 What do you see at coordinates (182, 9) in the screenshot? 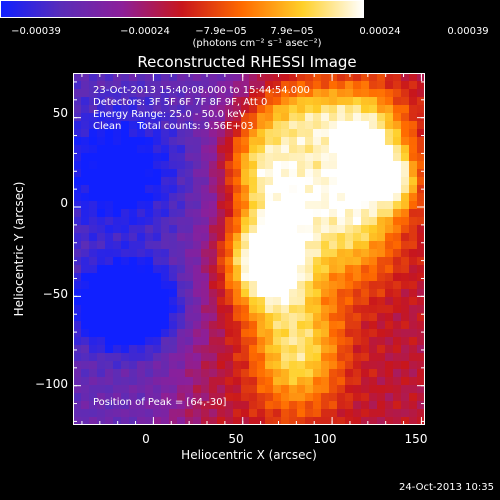
I see `colorbar` at bounding box center [182, 9].